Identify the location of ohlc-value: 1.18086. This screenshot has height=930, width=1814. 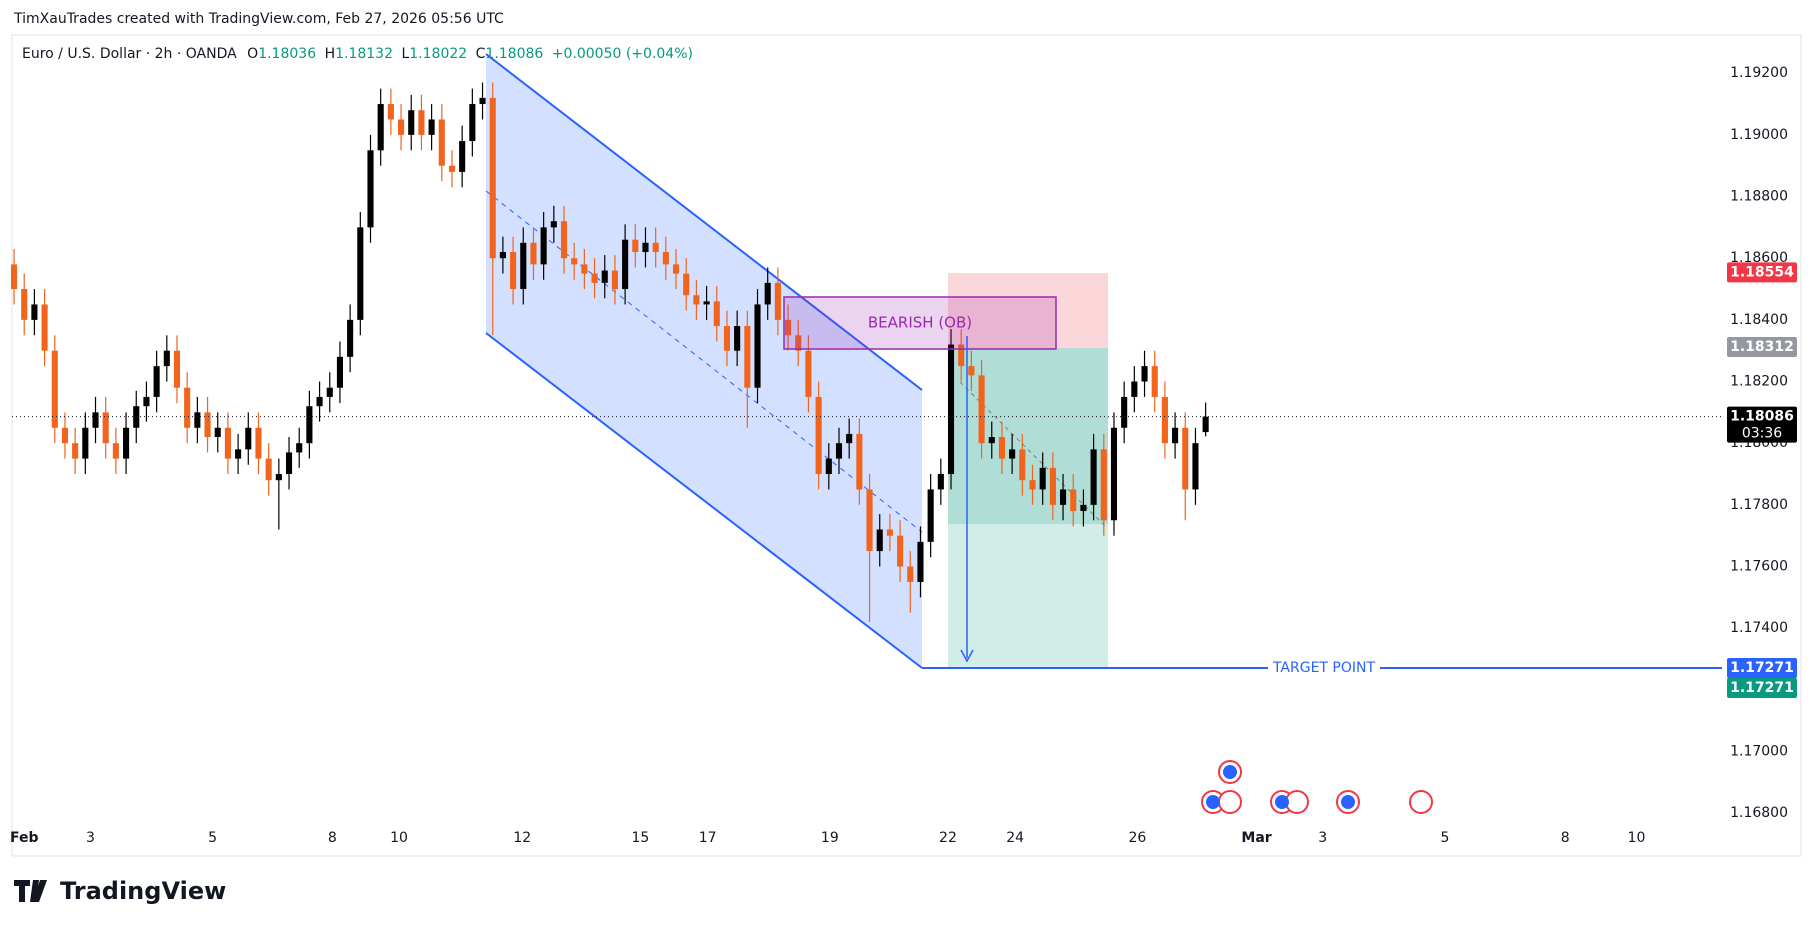
(514, 54).